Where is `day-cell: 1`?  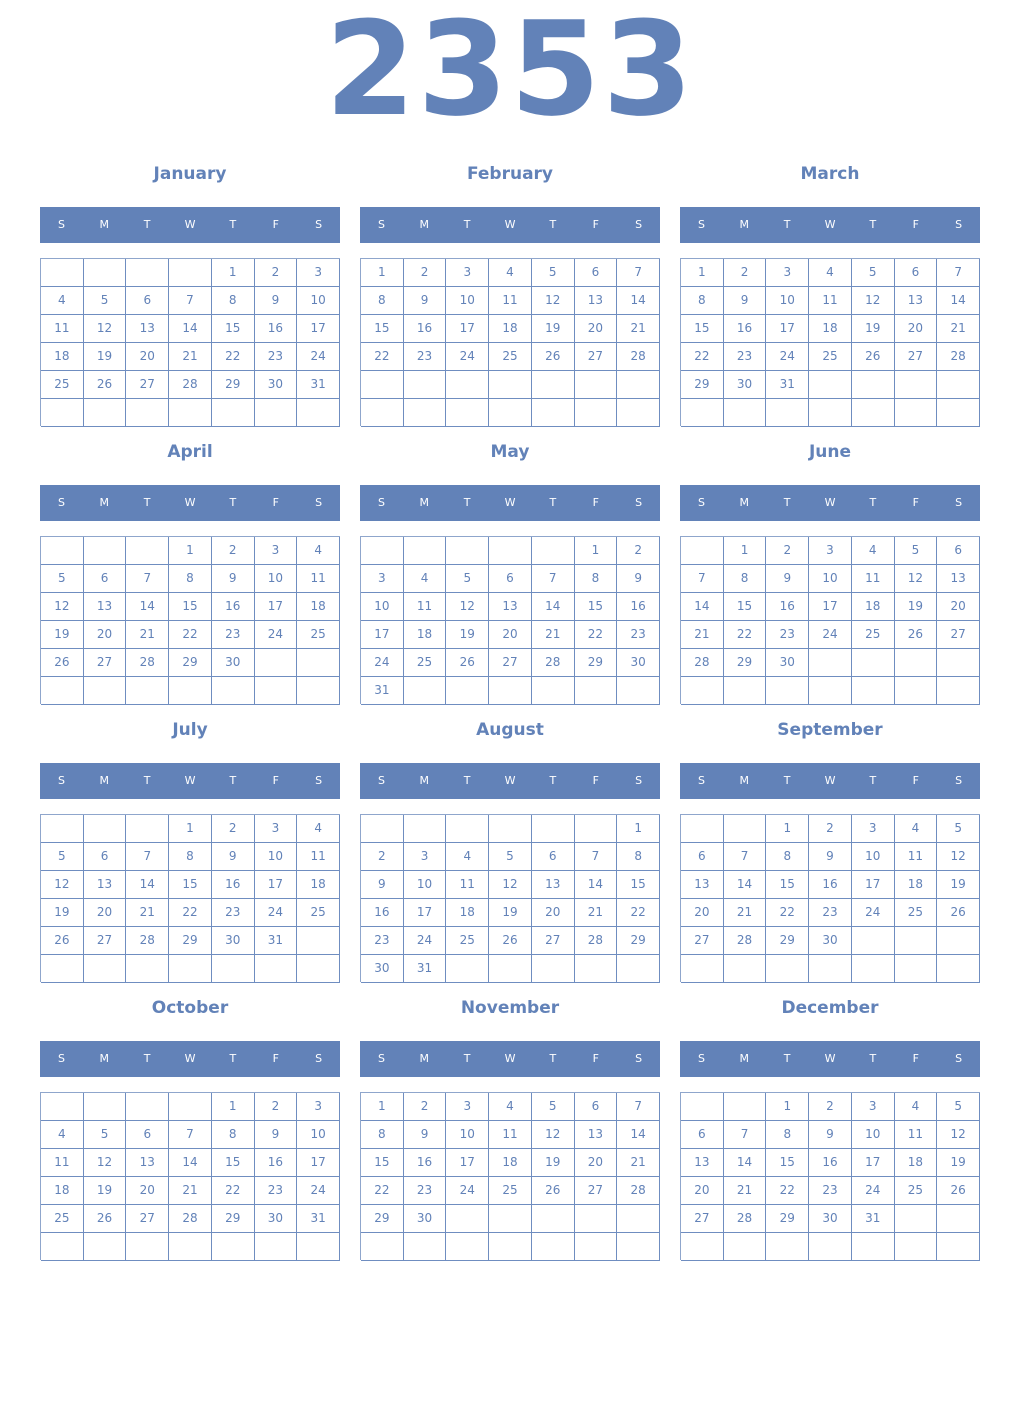
day-cell: 1 is located at coordinates (233, 273).